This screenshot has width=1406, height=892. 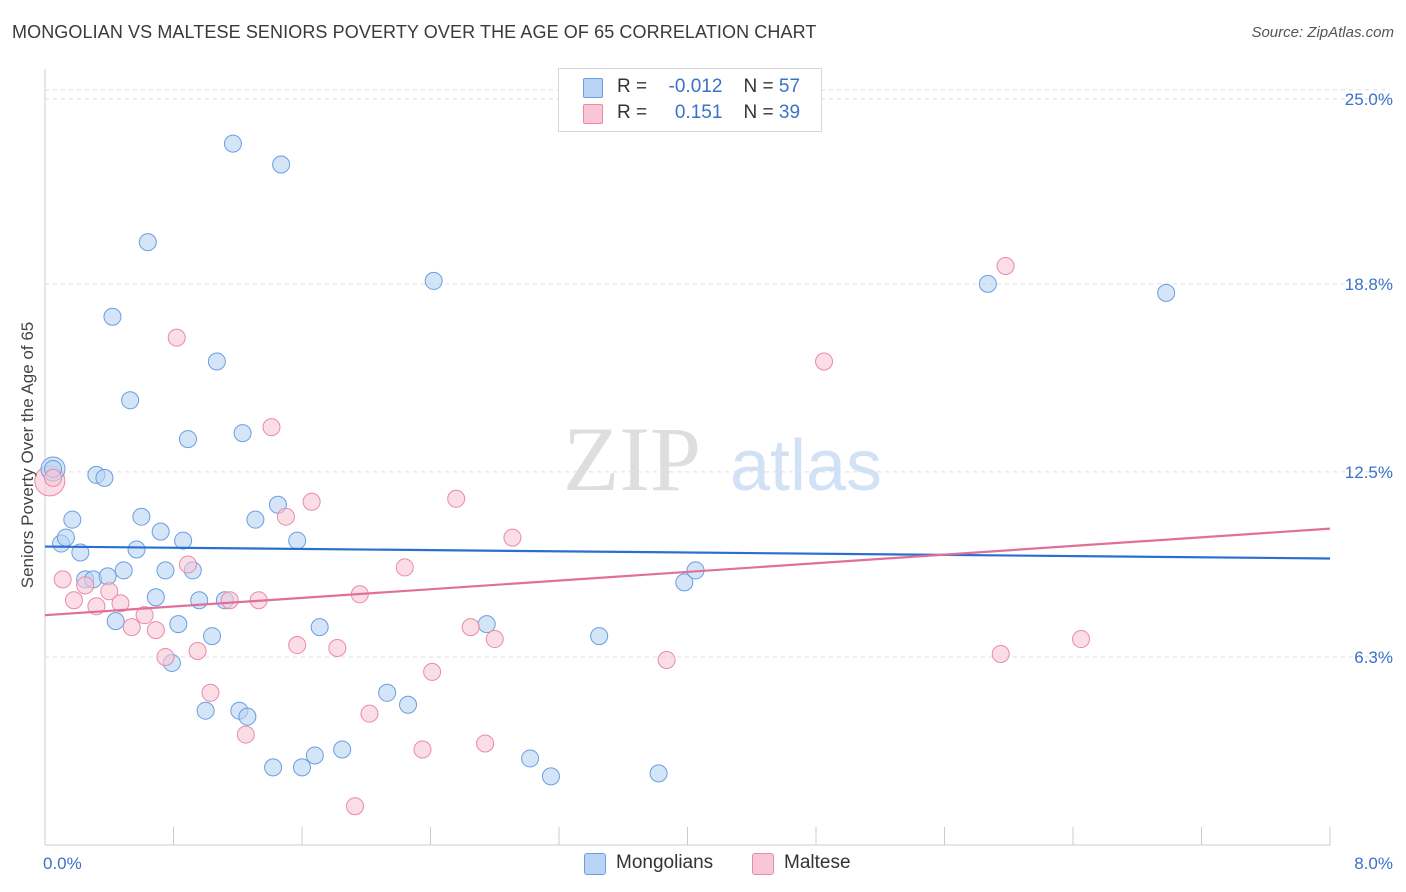 What do you see at coordinates (806, 466) in the screenshot?
I see `watermark-atlas: atlas` at bounding box center [806, 466].